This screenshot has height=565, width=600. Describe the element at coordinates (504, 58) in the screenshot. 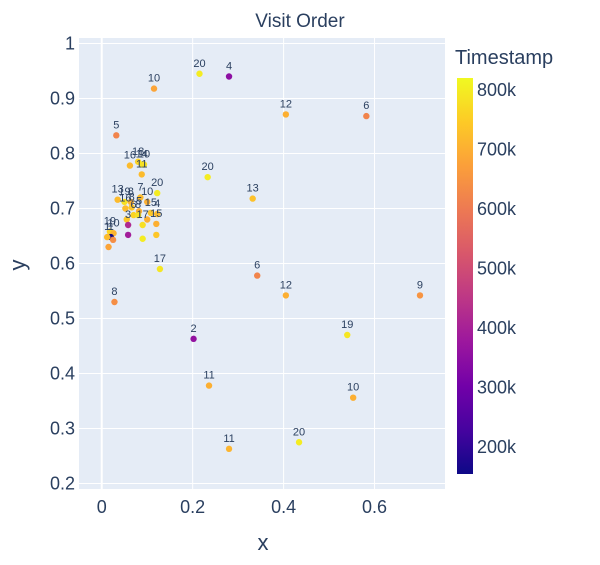

I see `colorbar-title: Timestamp` at that location.